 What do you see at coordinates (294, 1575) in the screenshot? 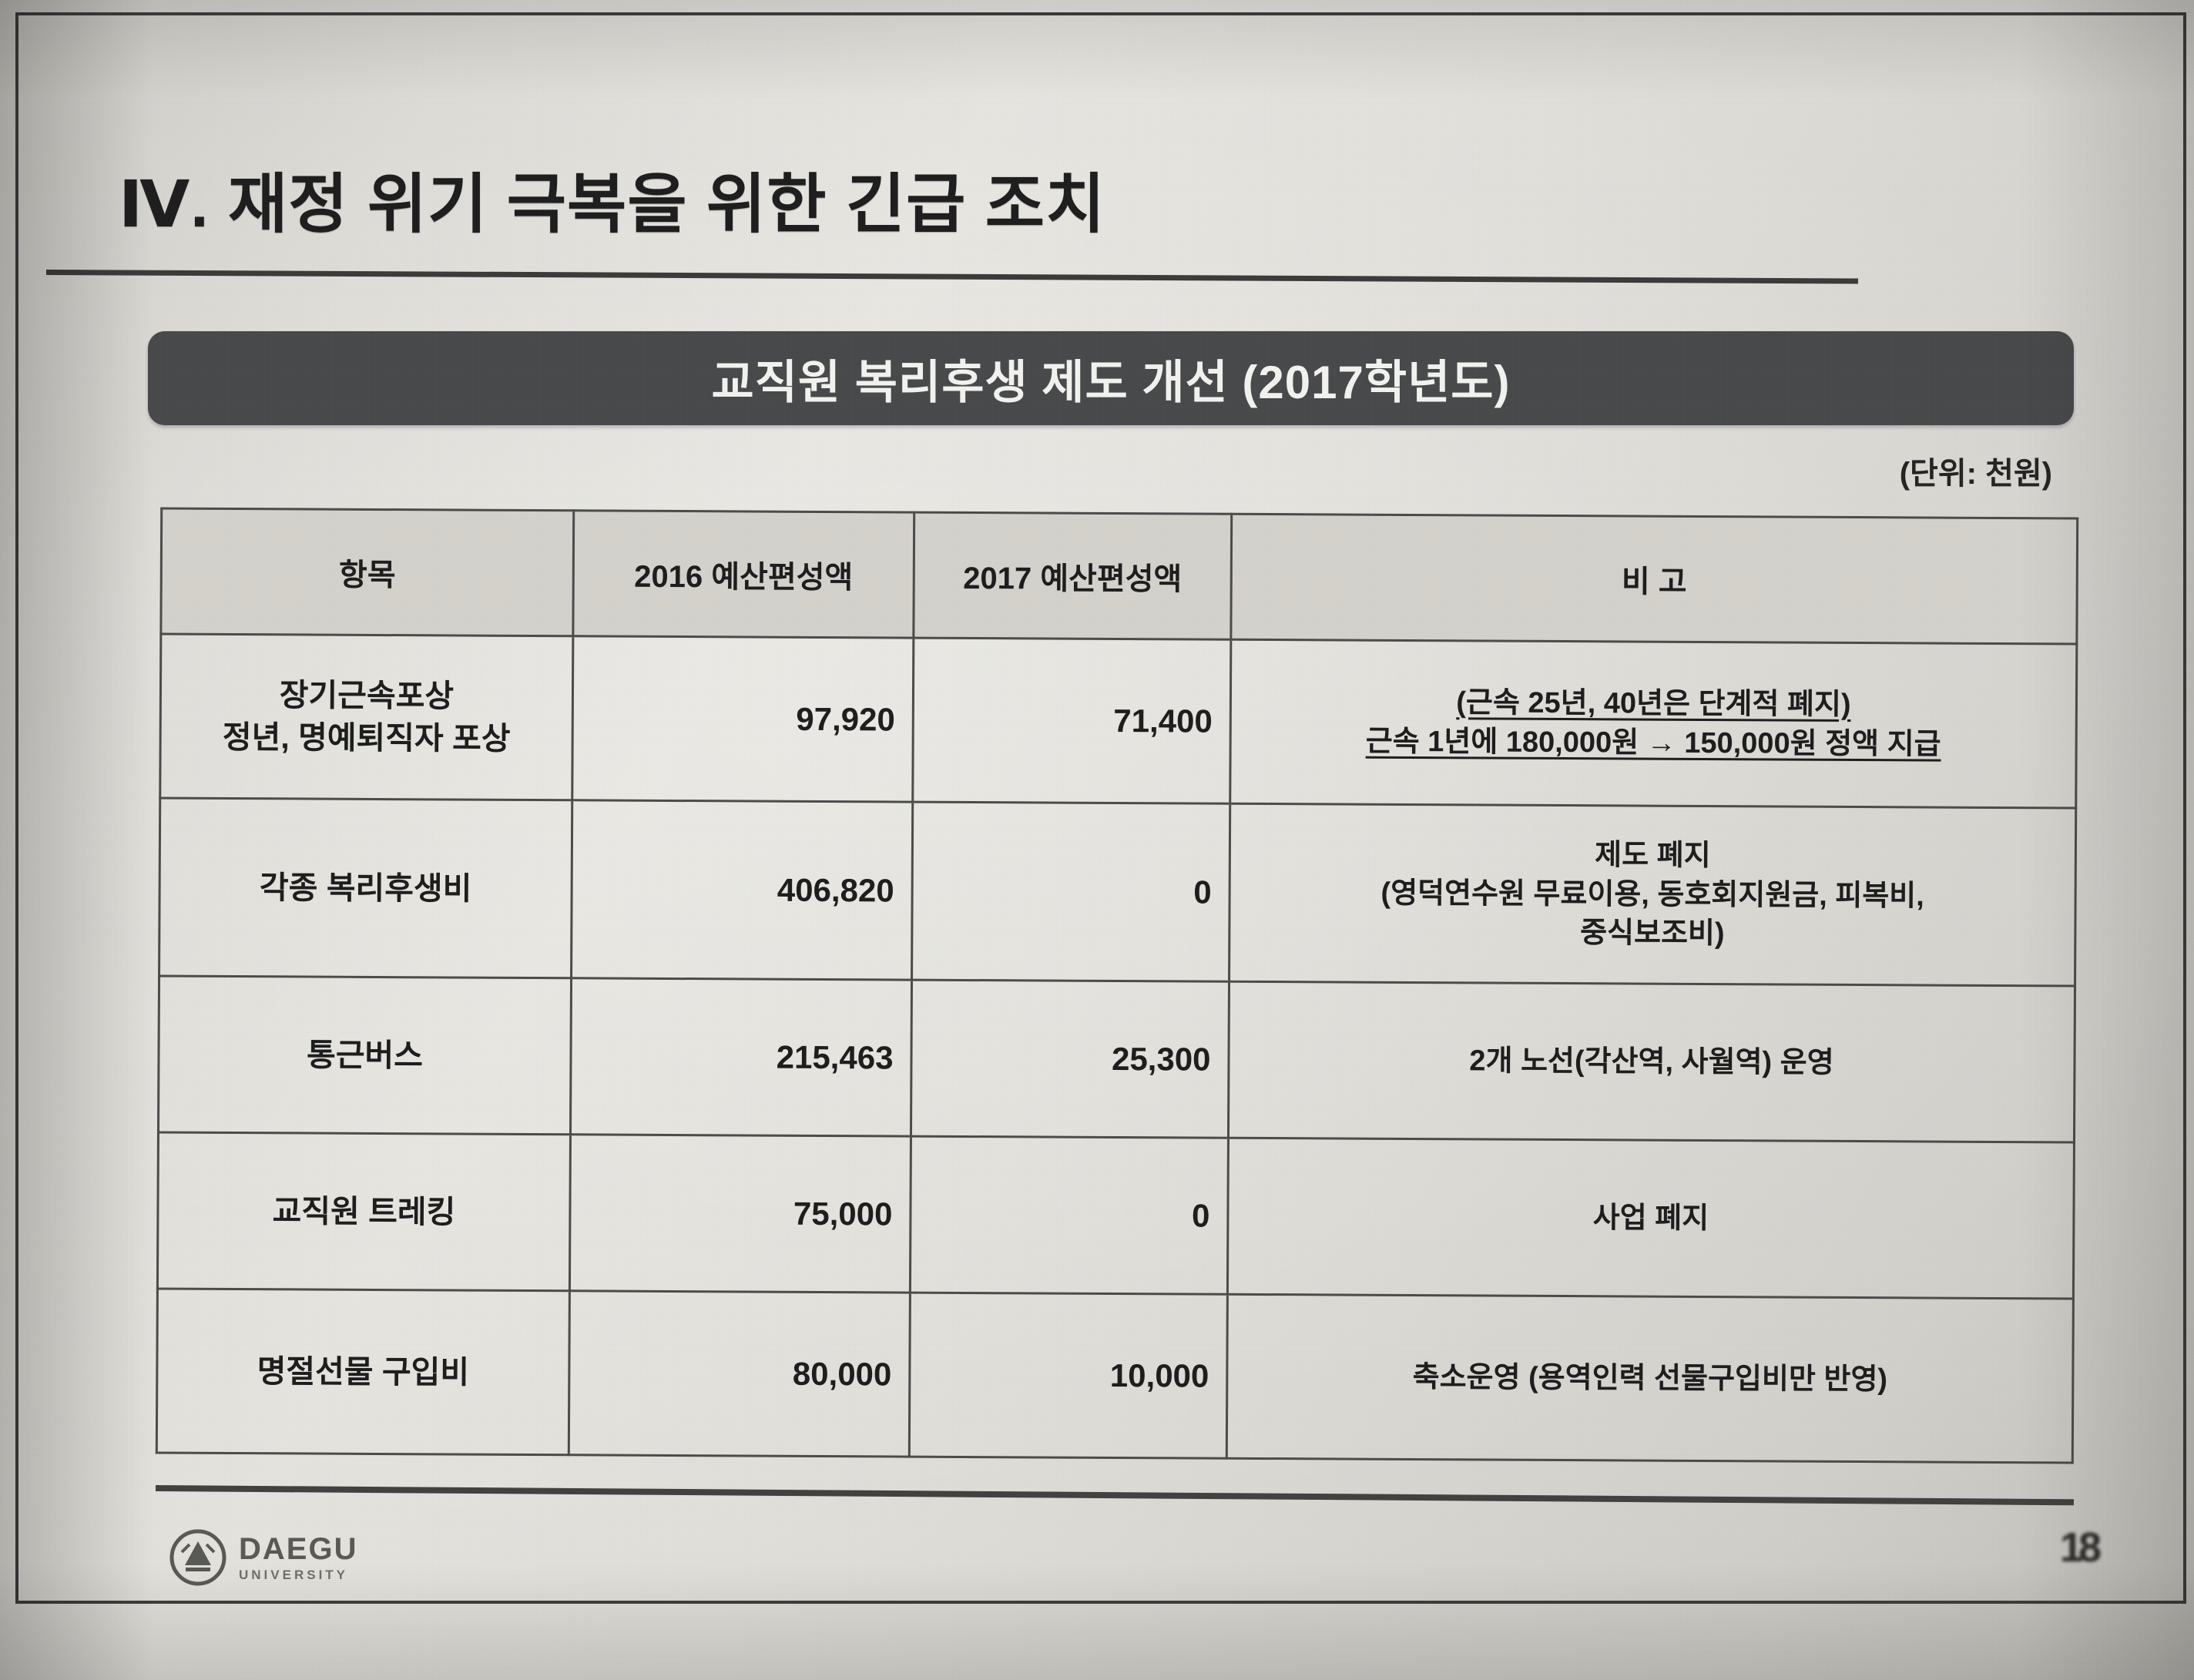
I see `logo-subtitle: UNIVERSITY` at bounding box center [294, 1575].